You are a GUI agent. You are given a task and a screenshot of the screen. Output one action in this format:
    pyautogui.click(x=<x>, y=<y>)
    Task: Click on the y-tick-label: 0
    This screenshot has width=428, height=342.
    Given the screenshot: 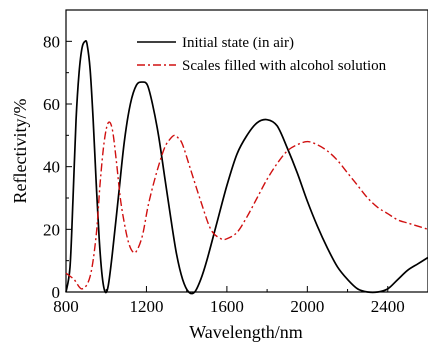 What is the action you would take?
    pyautogui.click(x=56, y=292)
    